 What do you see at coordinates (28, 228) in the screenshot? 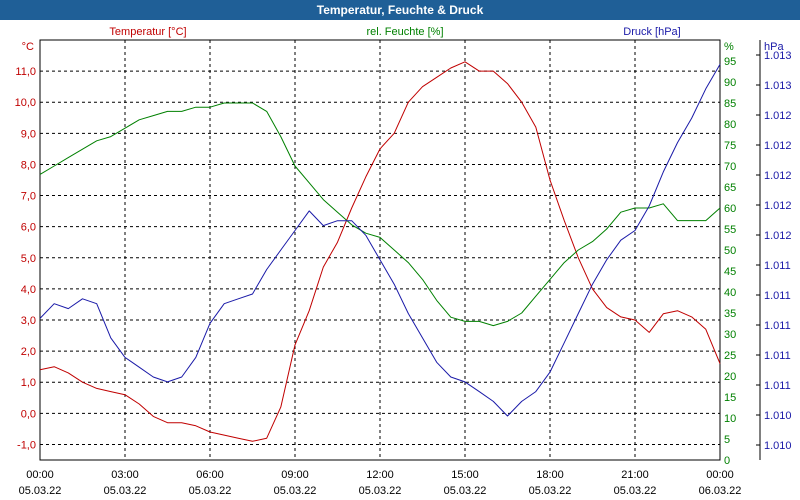
I see `temperature-tick-label: 6,0` at bounding box center [28, 228].